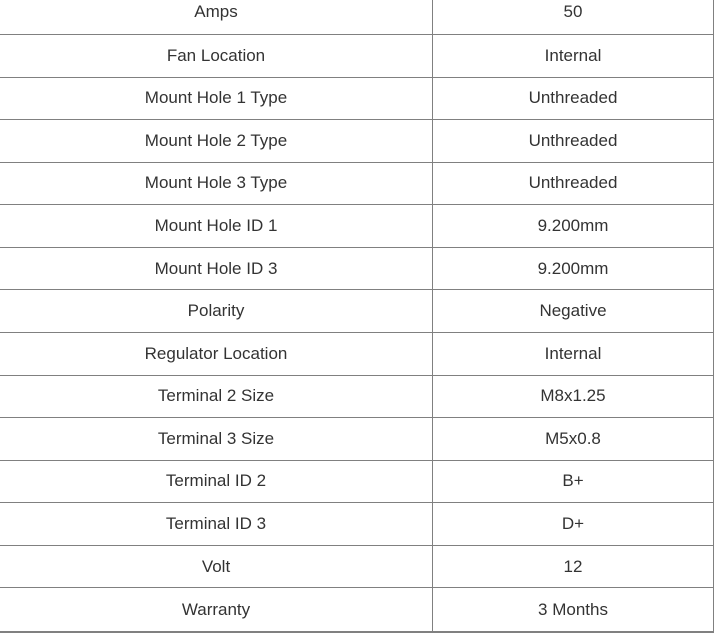 This screenshot has height=637, width=725. I want to click on spec-label: Volt, so click(216, 566).